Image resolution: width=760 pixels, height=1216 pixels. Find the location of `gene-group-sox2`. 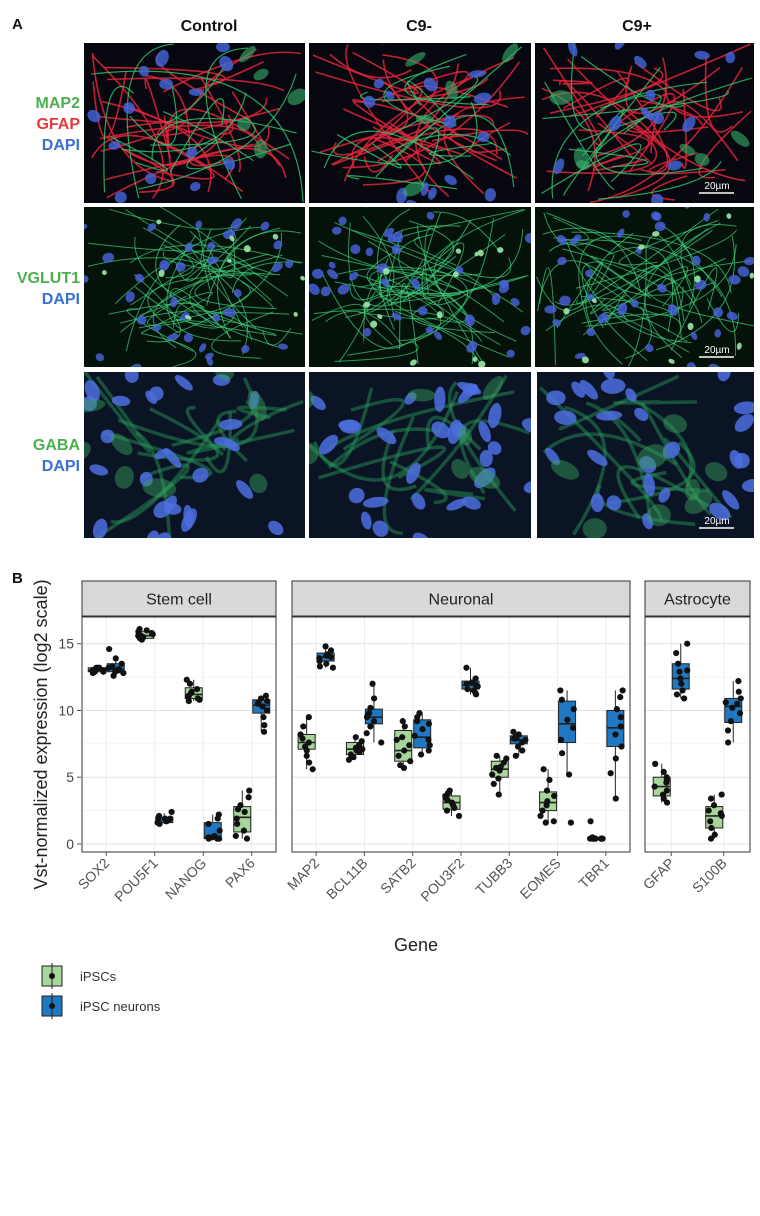

gene-group-sox2 is located at coordinates (107, 662).